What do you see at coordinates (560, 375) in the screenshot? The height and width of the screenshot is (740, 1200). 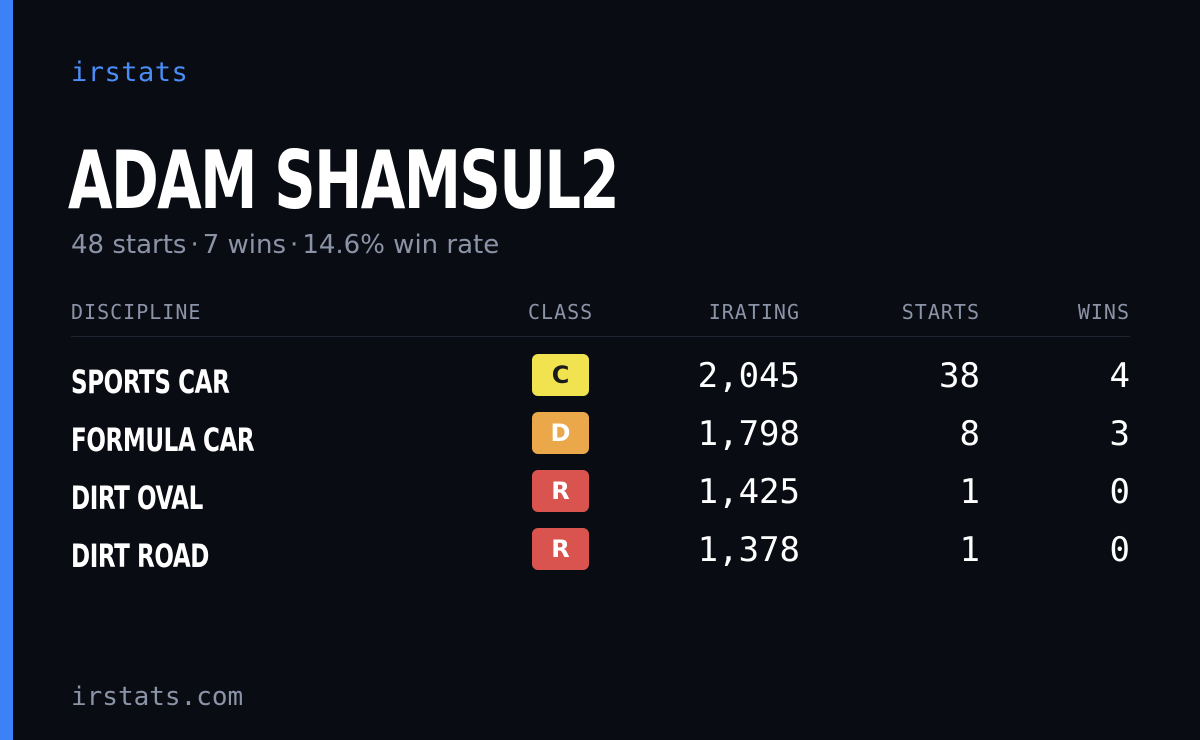 I see `class-badge: C` at bounding box center [560, 375].